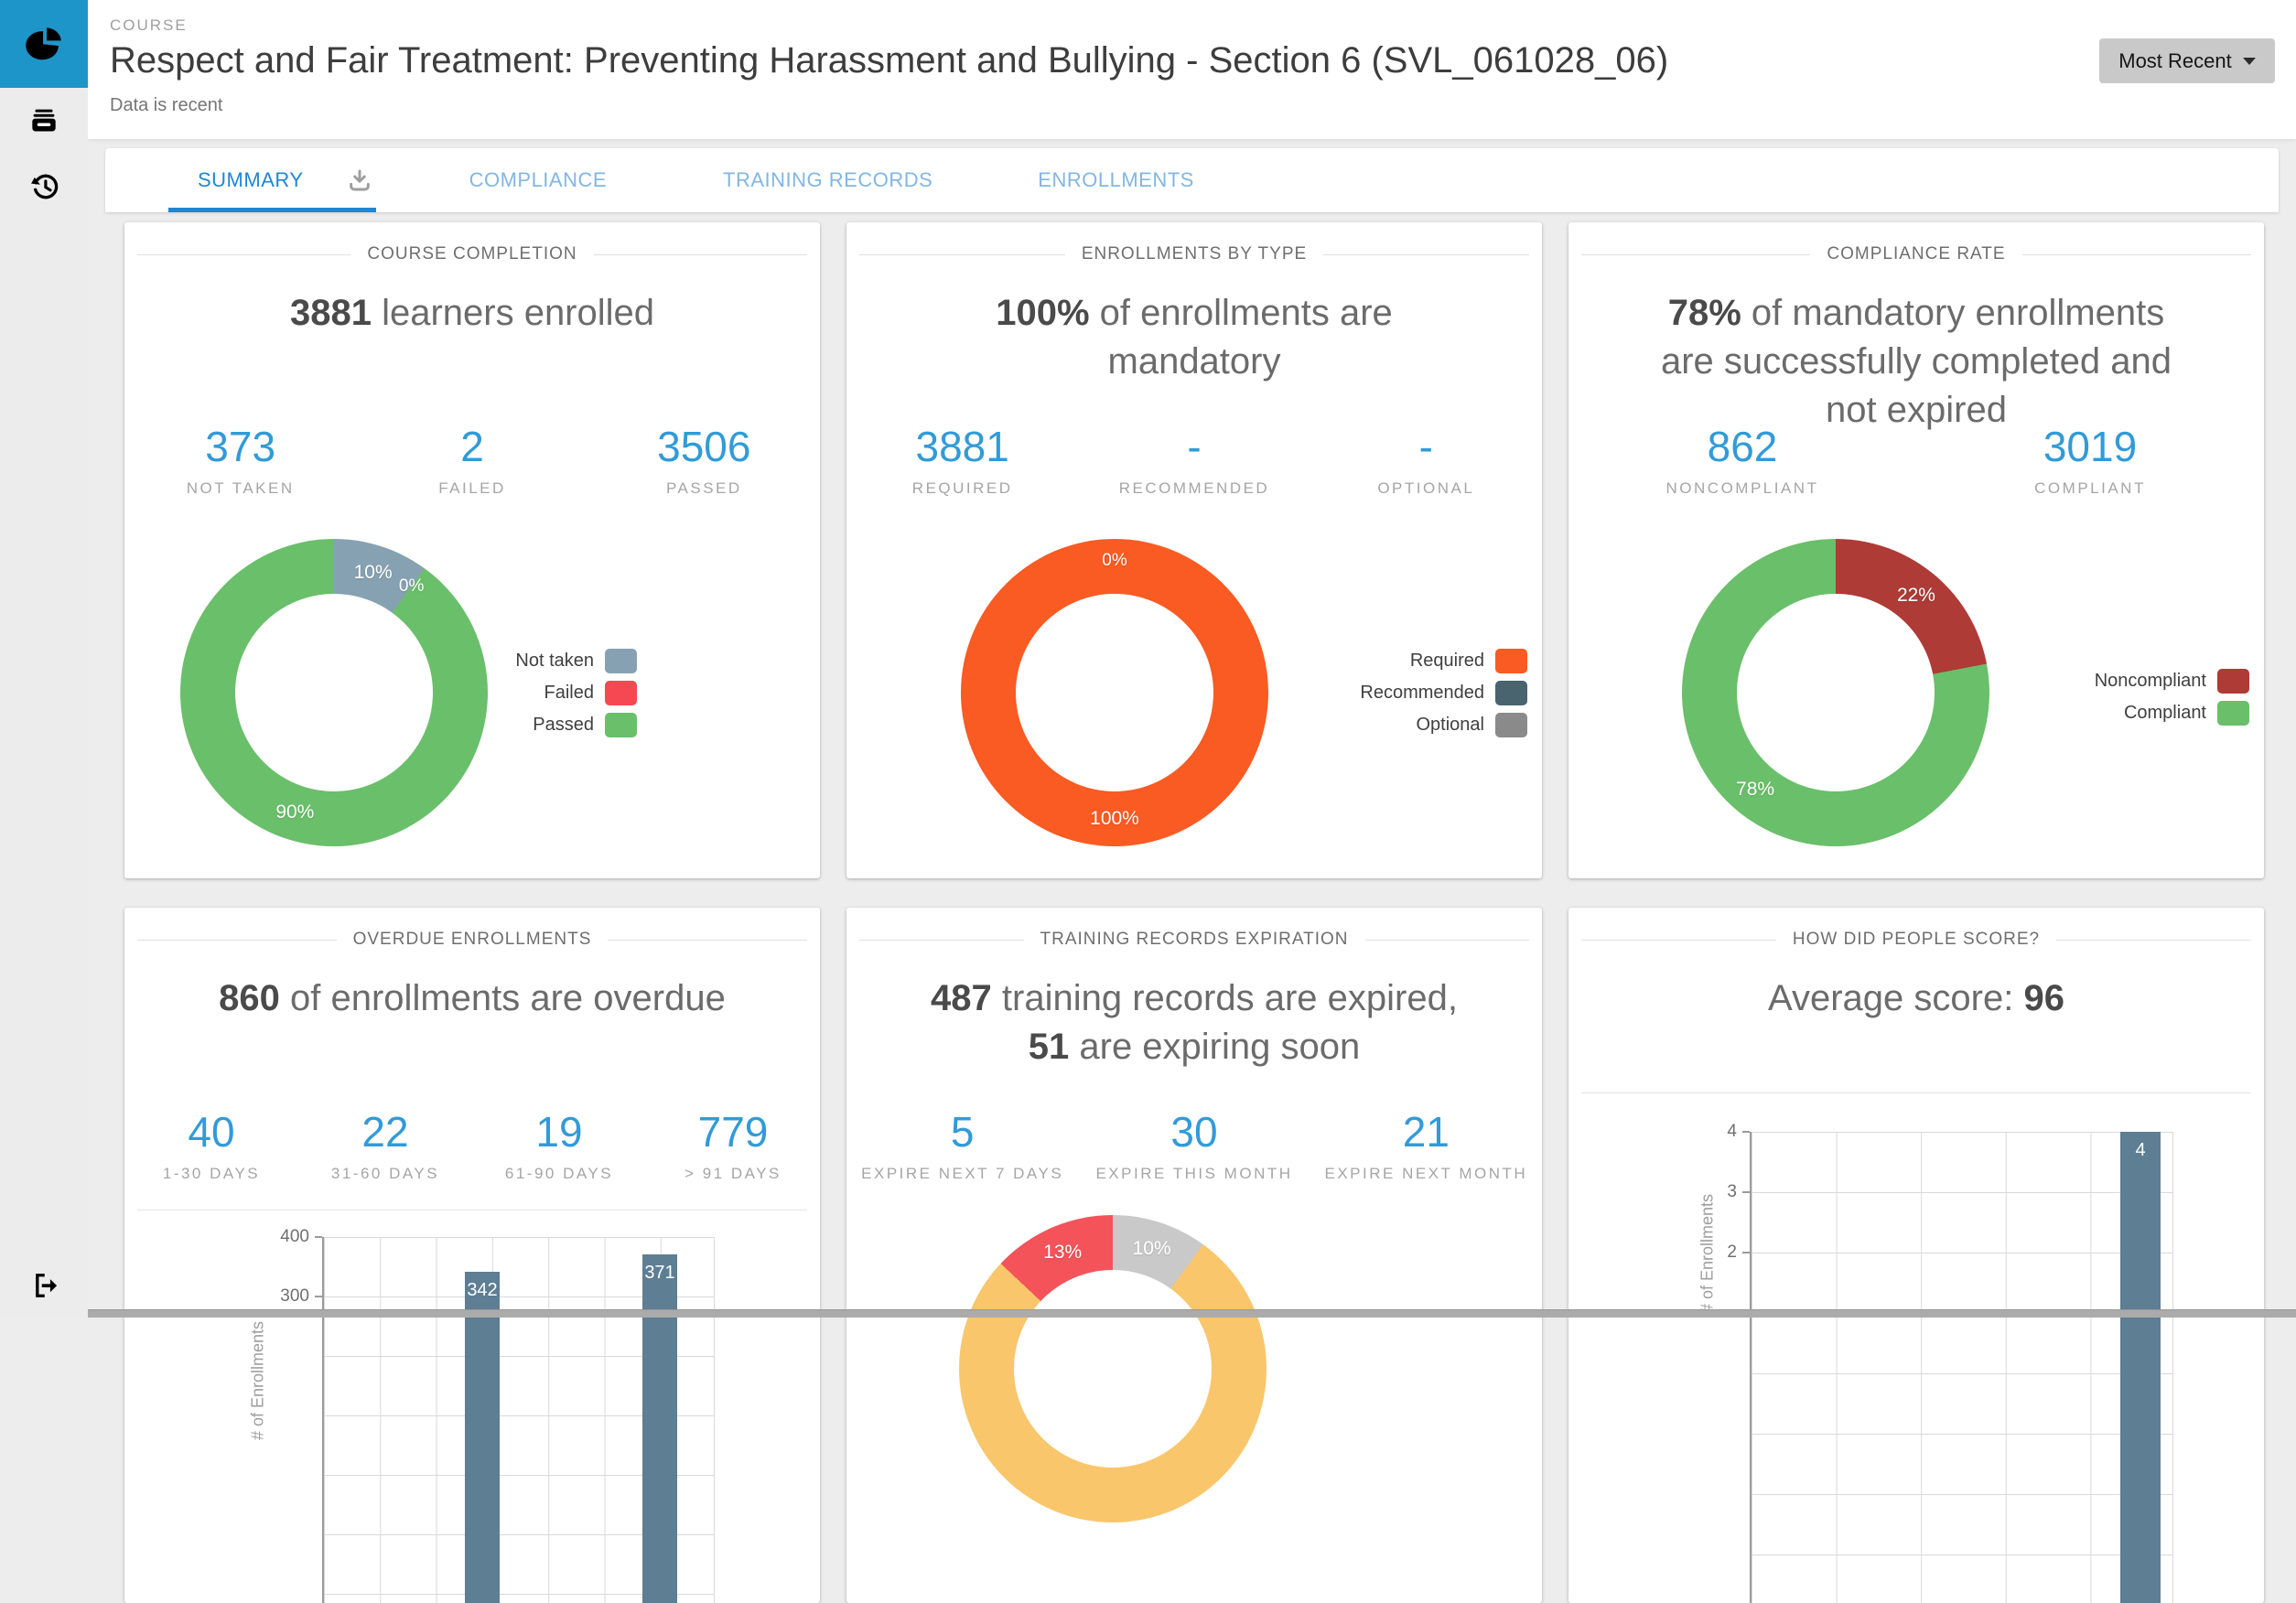  I want to click on data-status-text: Data is recent, so click(166, 105).